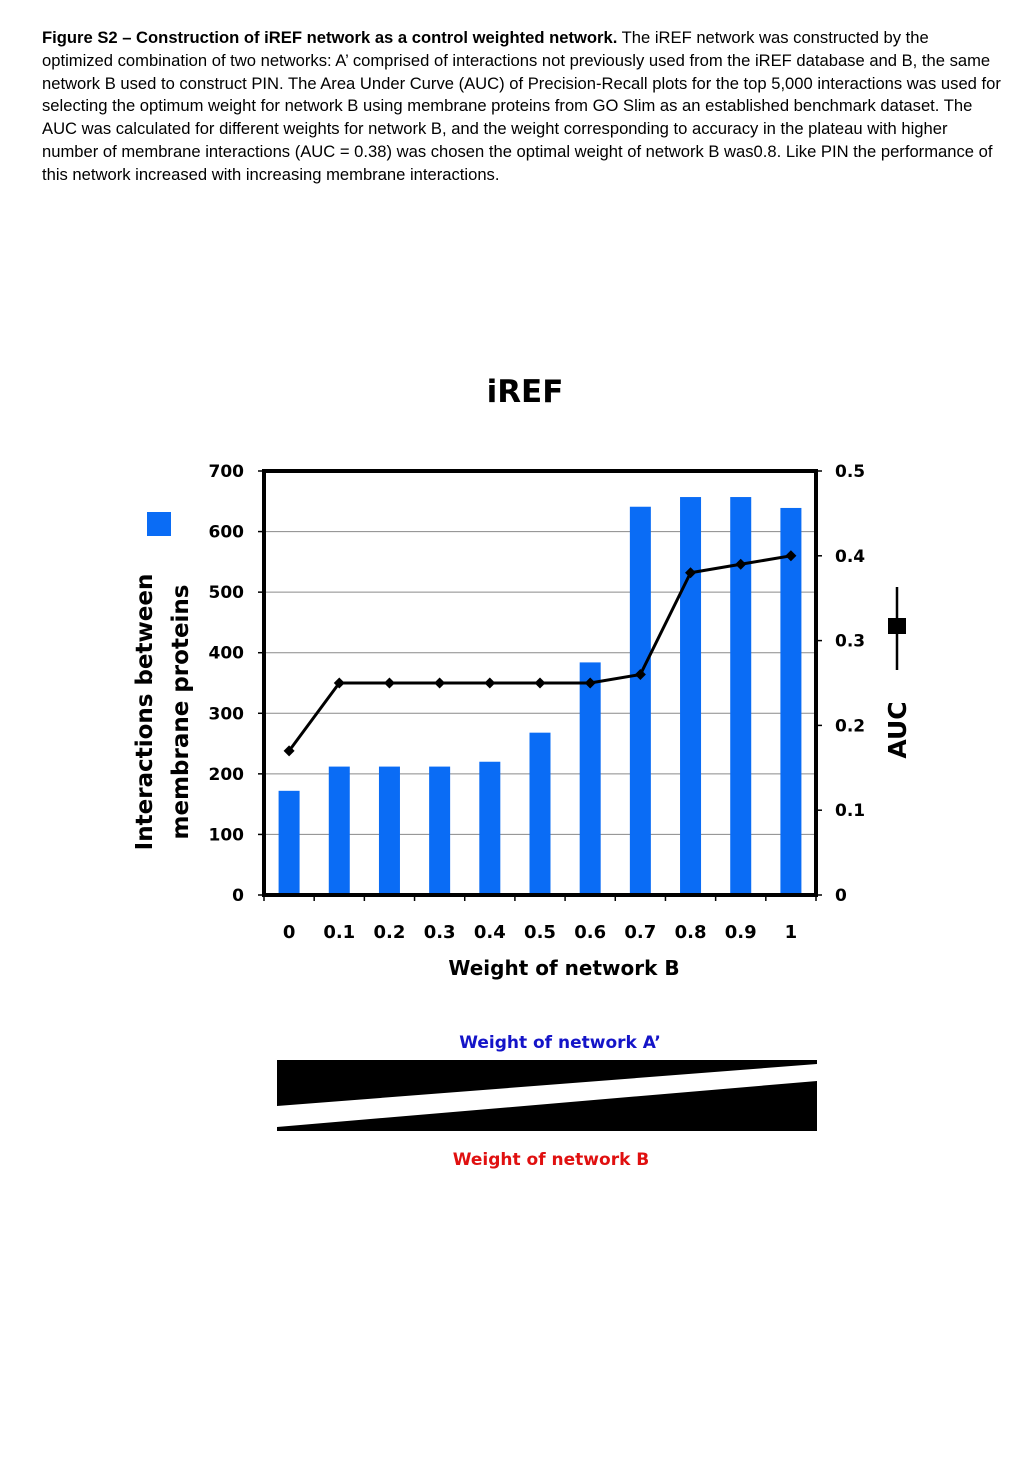  What do you see at coordinates (181, 712) in the screenshot?
I see `y-axis-label-line-2: membrane proteins` at bounding box center [181, 712].